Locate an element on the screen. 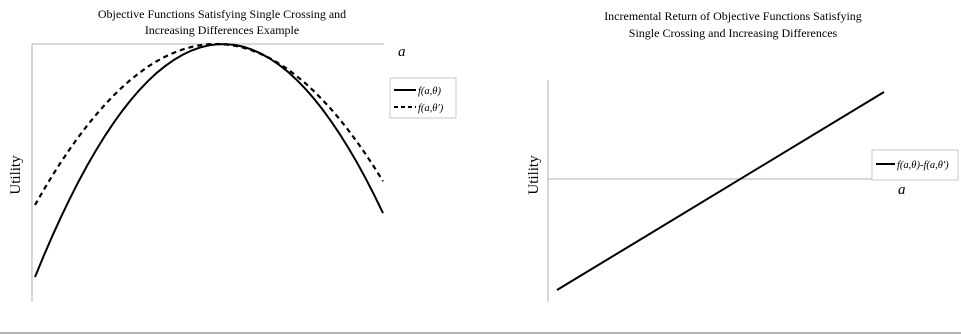  chart-right-x-label: a is located at coordinates (902, 190).